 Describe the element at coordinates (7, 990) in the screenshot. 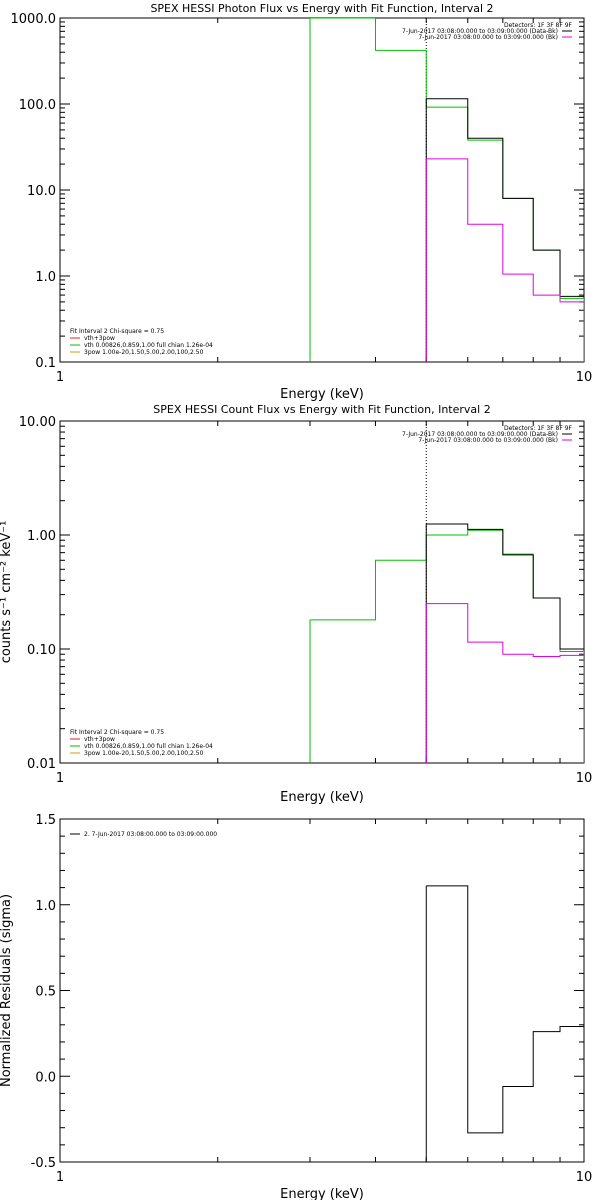

I see `y-axis-label: Normalized Residuals (sigma)` at that location.